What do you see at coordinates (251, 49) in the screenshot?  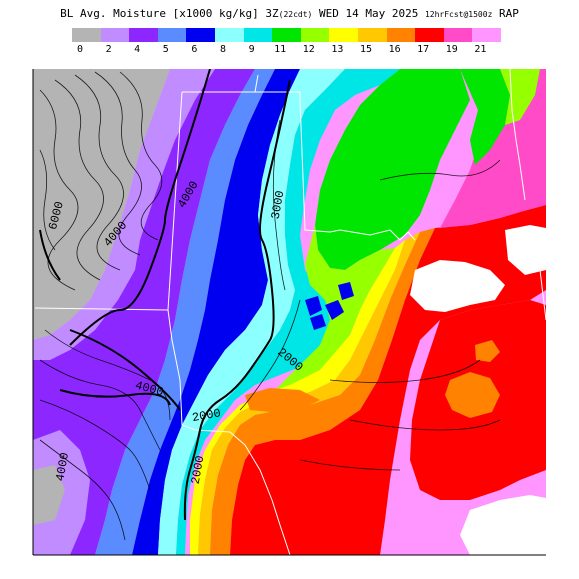 I see `legend-tick-label: 9` at bounding box center [251, 49].